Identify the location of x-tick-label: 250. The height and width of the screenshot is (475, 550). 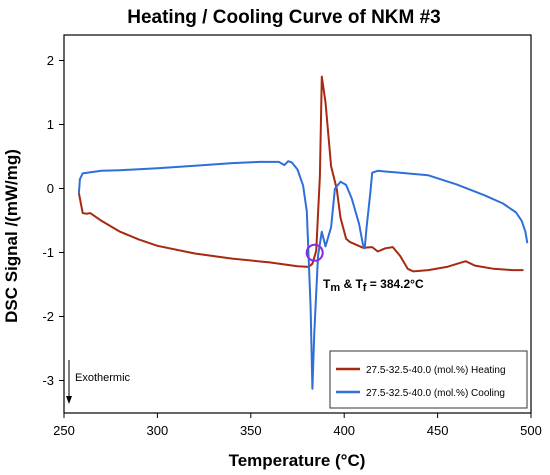
(64, 430).